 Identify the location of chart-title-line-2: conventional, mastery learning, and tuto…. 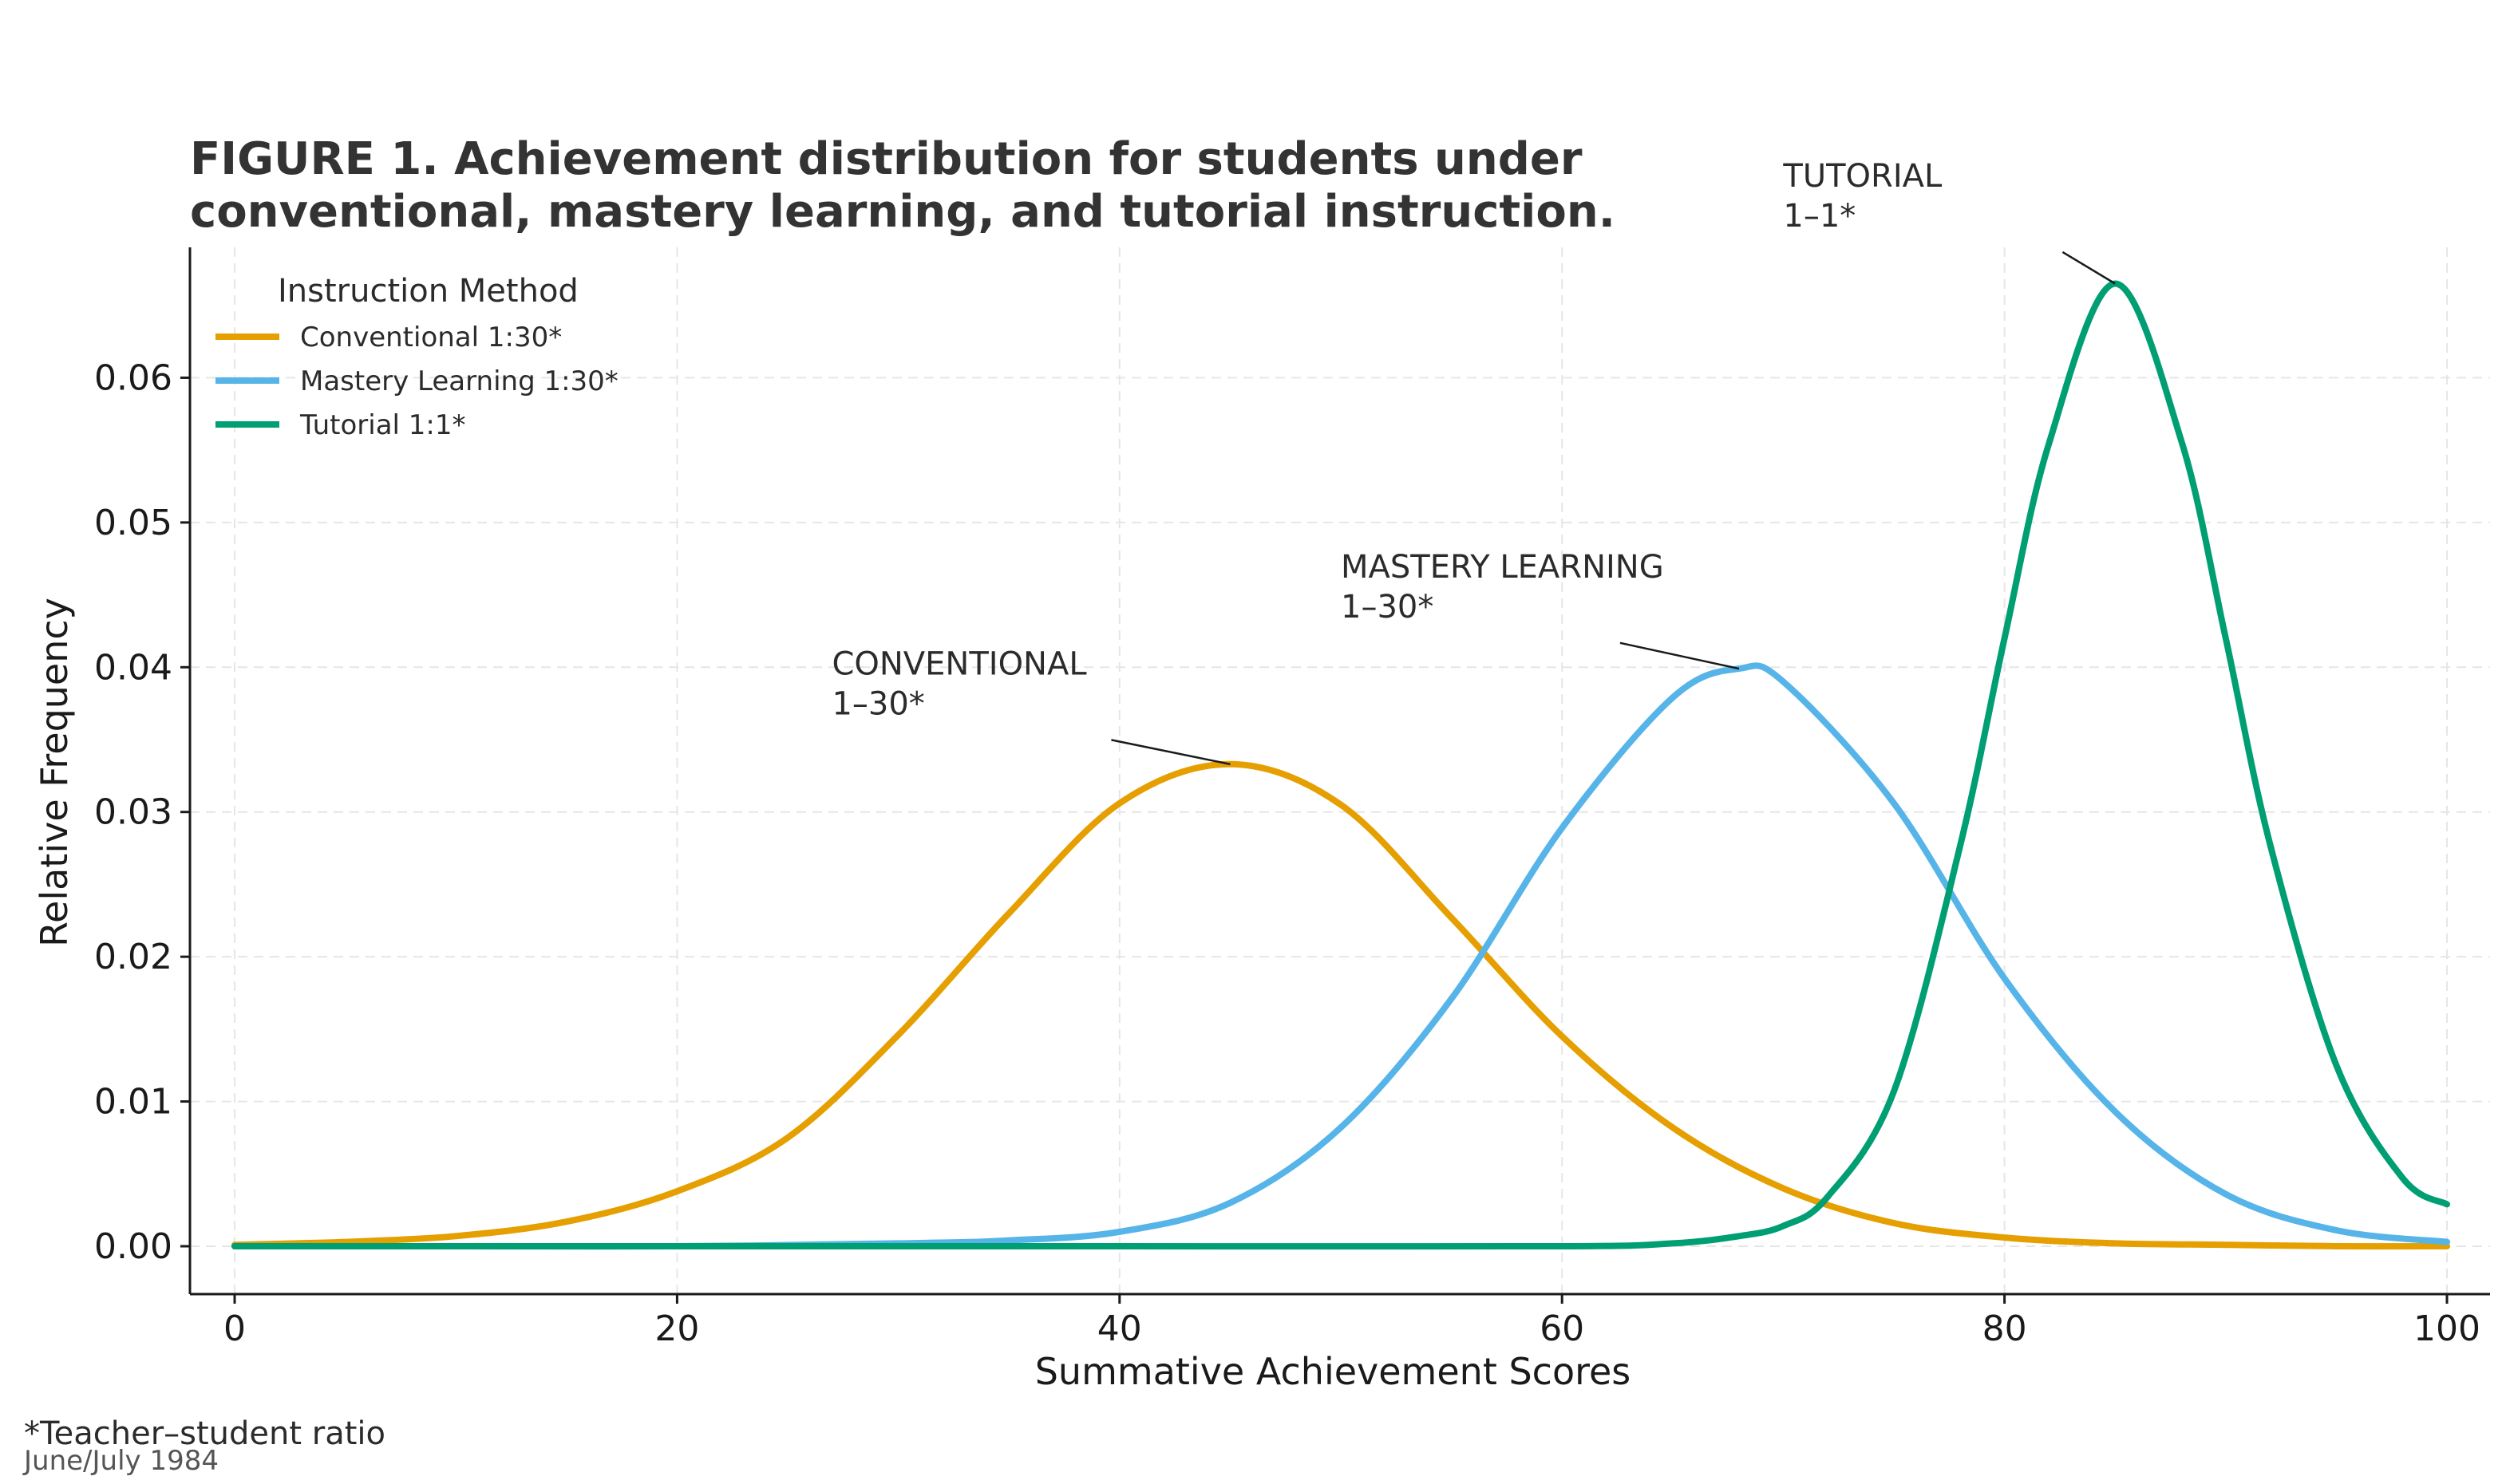
(902, 212).